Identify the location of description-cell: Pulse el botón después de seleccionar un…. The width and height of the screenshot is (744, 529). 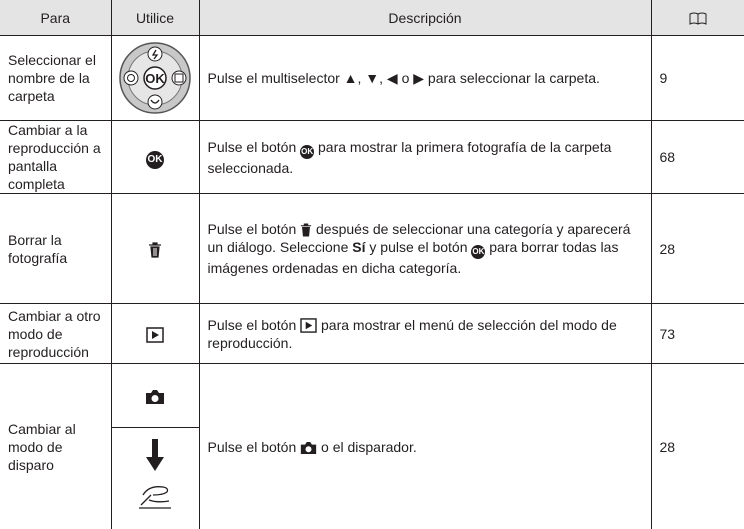
(425, 248).